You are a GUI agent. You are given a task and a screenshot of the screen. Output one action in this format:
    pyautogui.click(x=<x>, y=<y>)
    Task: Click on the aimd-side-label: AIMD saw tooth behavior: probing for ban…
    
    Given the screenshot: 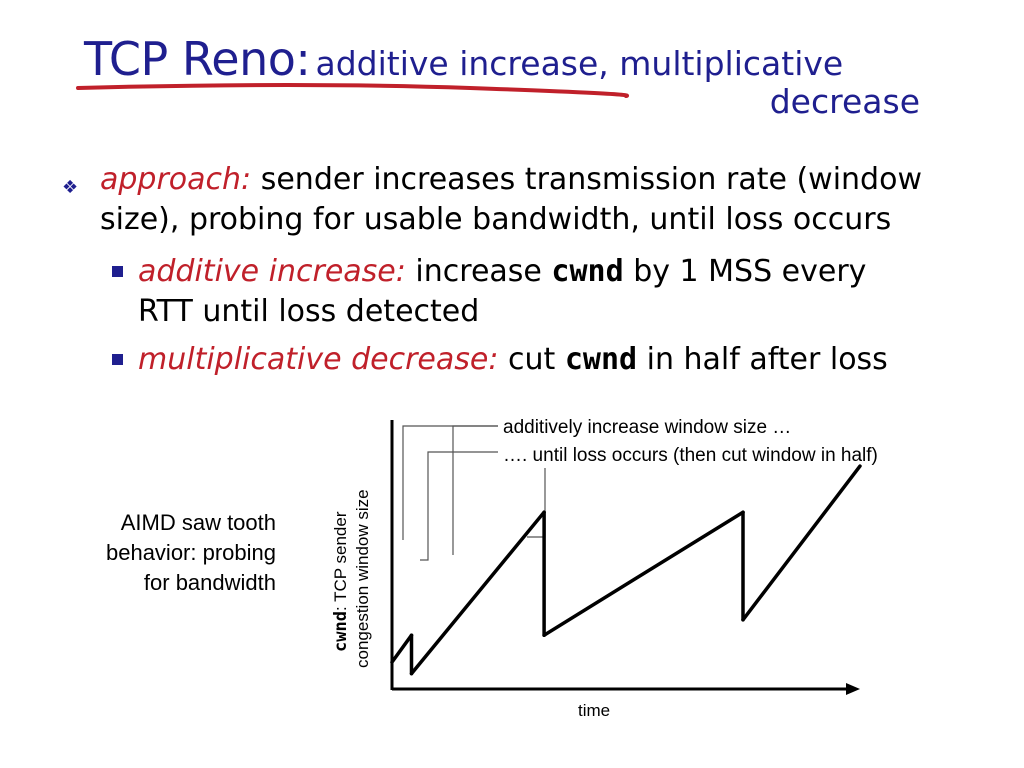 What is the action you would take?
    pyautogui.click(x=158, y=553)
    